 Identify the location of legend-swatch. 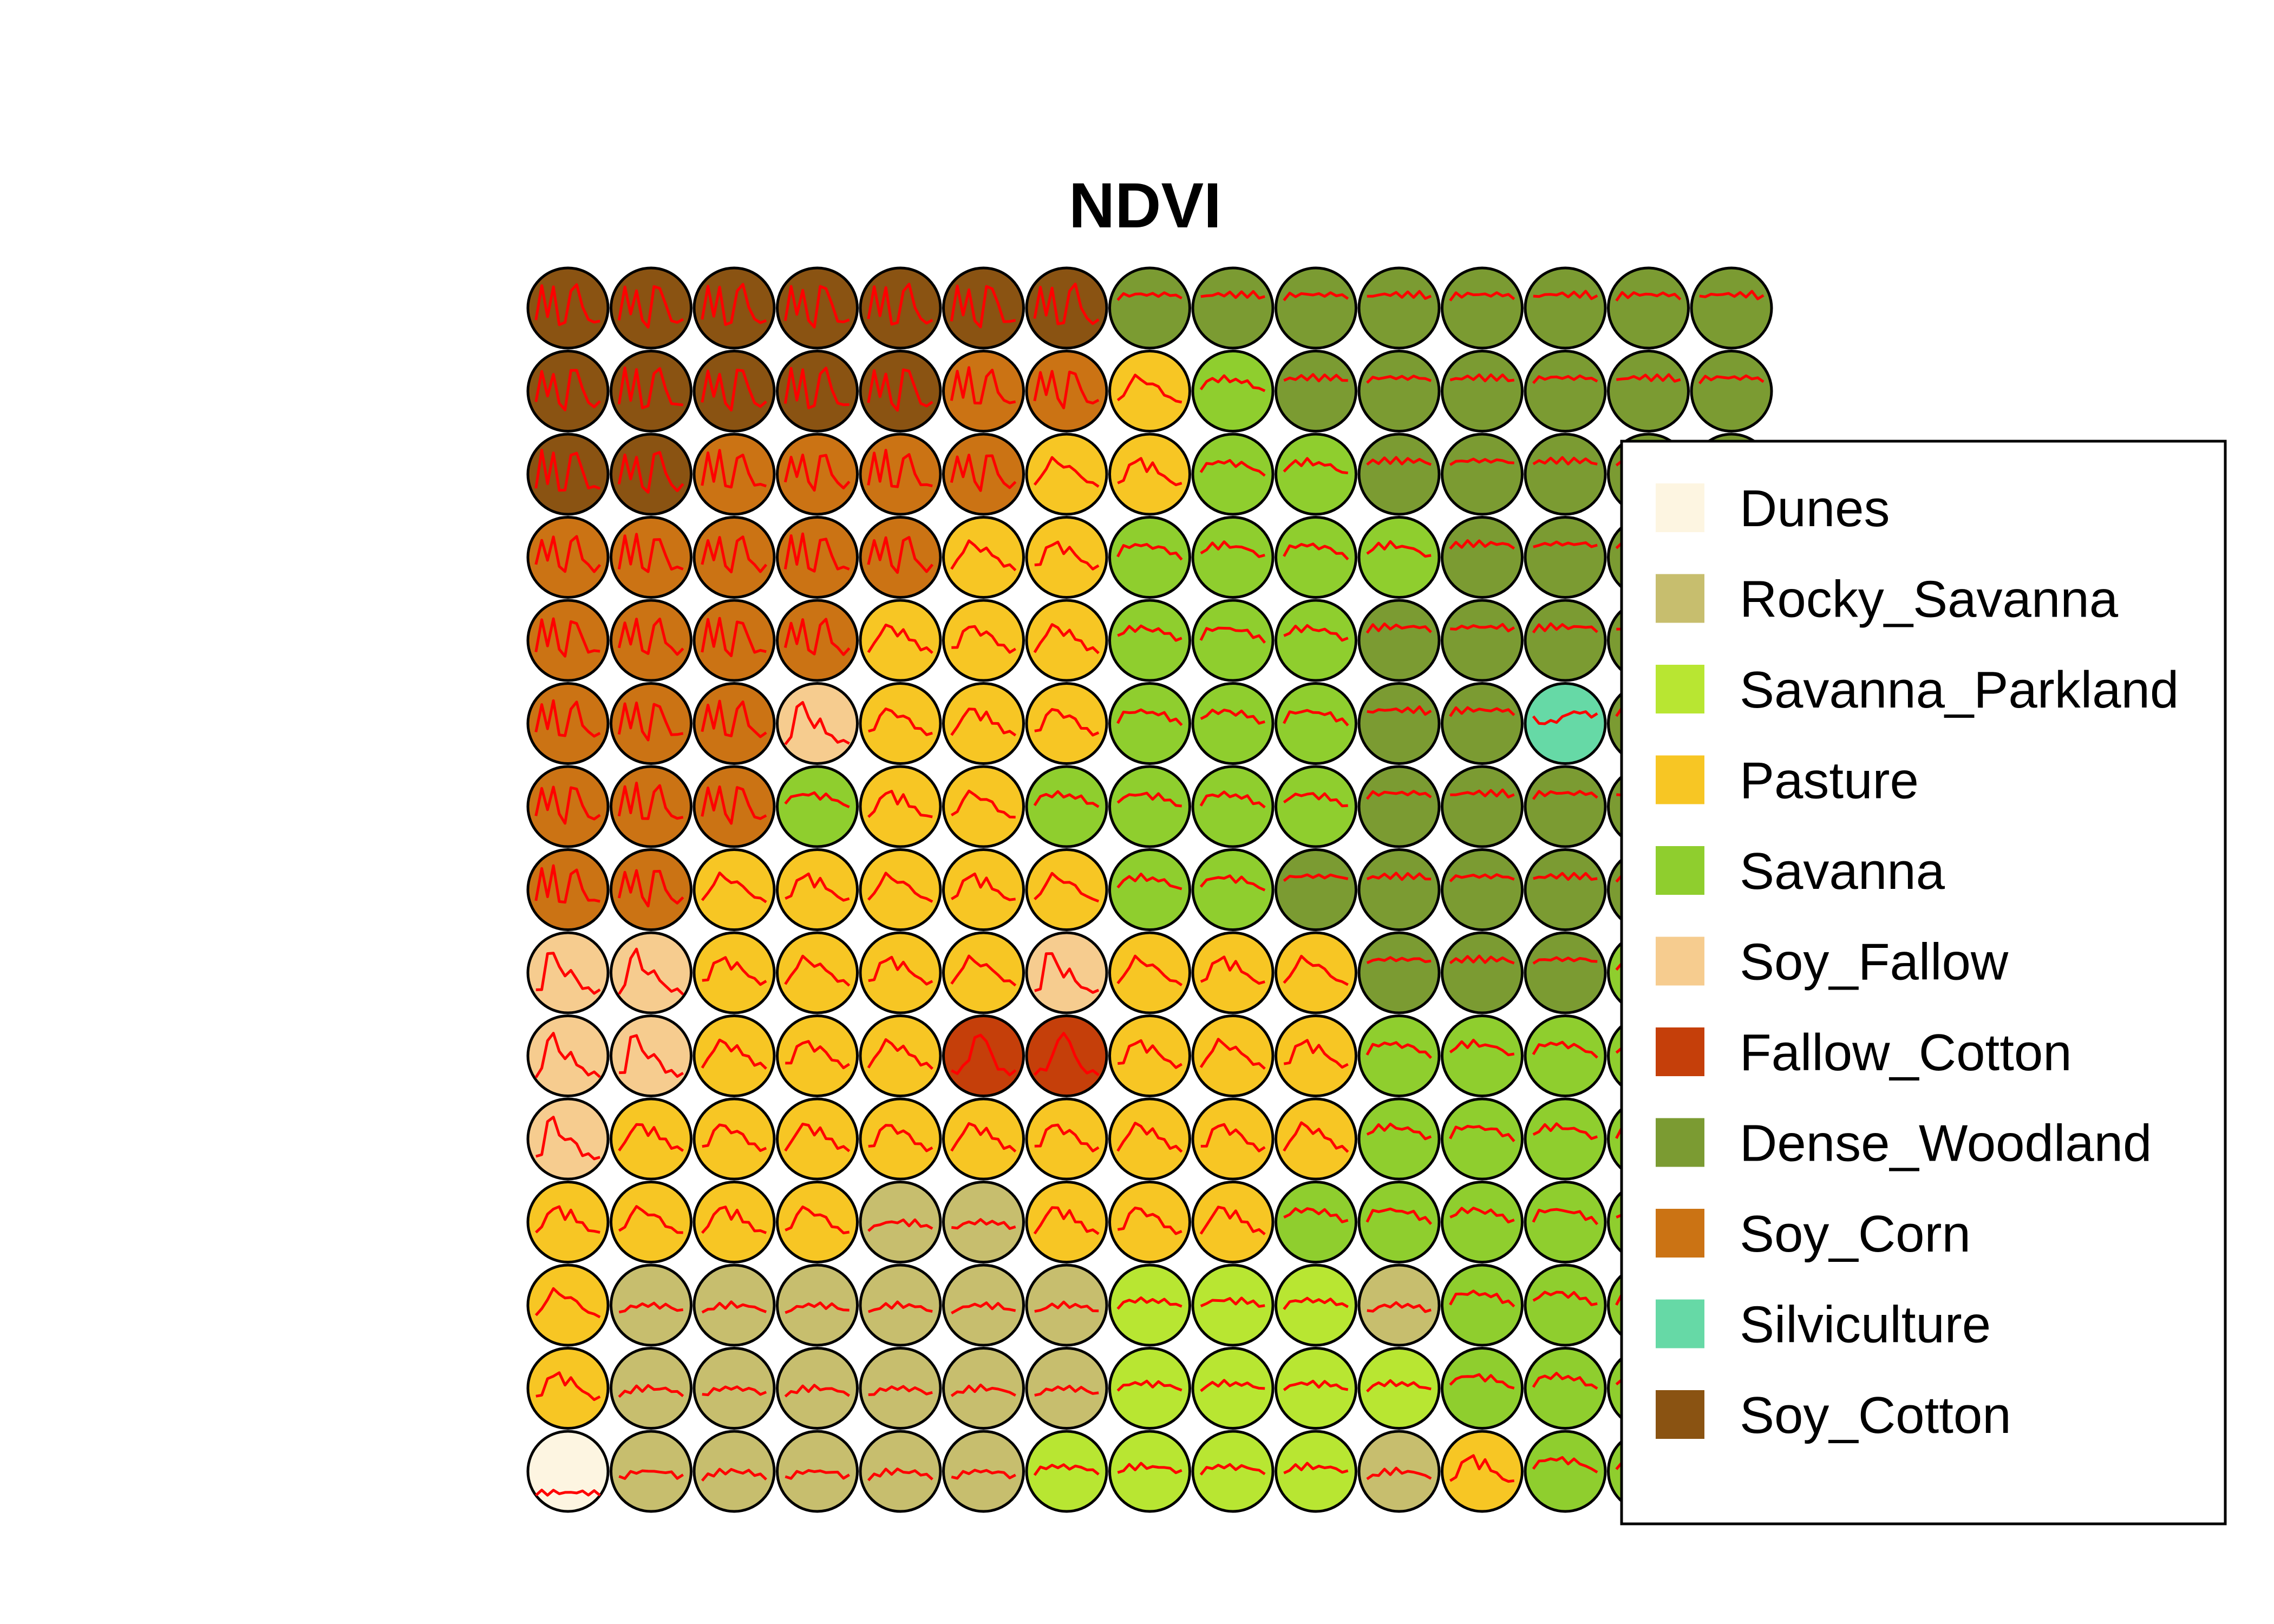
(1680, 1142).